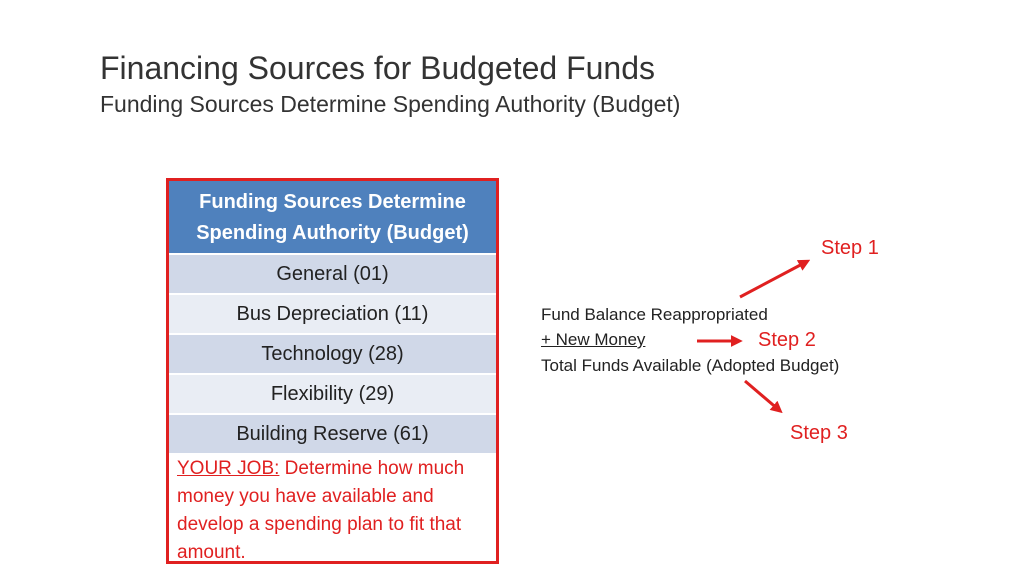 The width and height of the screenshot is (1024, 576). Describe the element at coordinates (654, 314) in the screenshot. I see `calc-fund-balance: Fund Balance Reappropriated` at that location.